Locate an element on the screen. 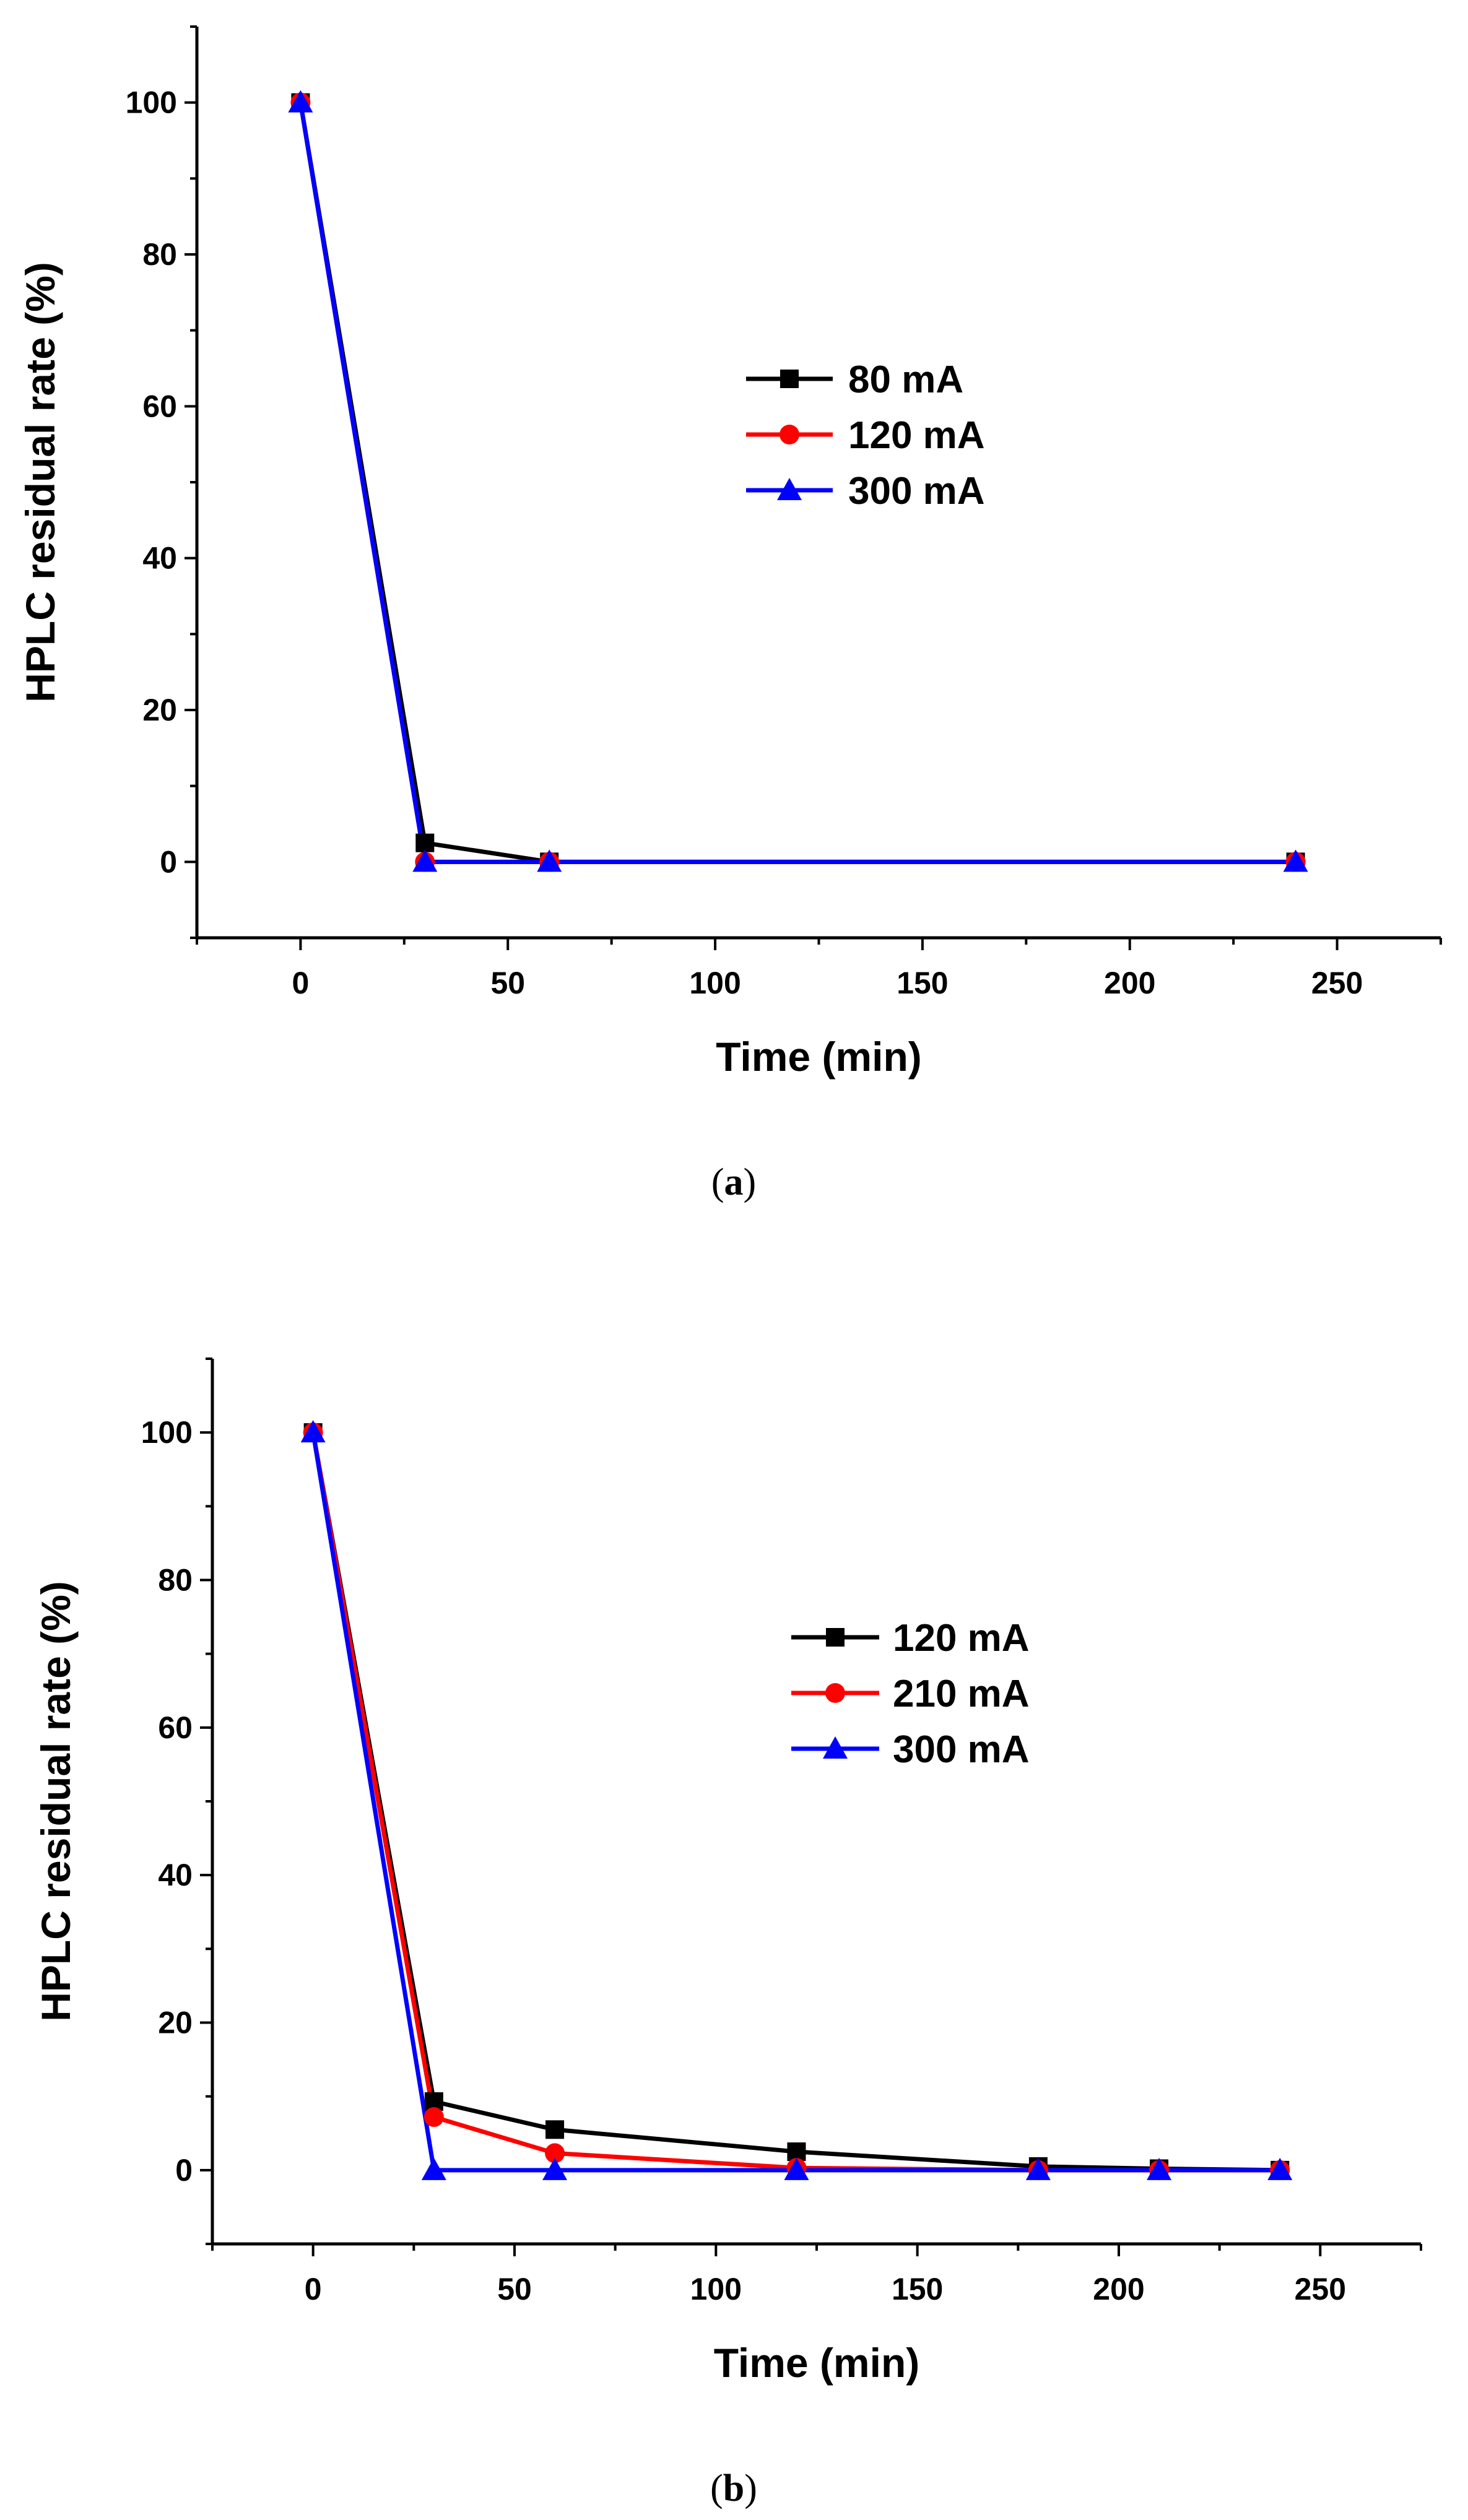 The height and width of the screenshot is (2520, 1468). legend-marker-80-ma is located at coordinates (789, 379).